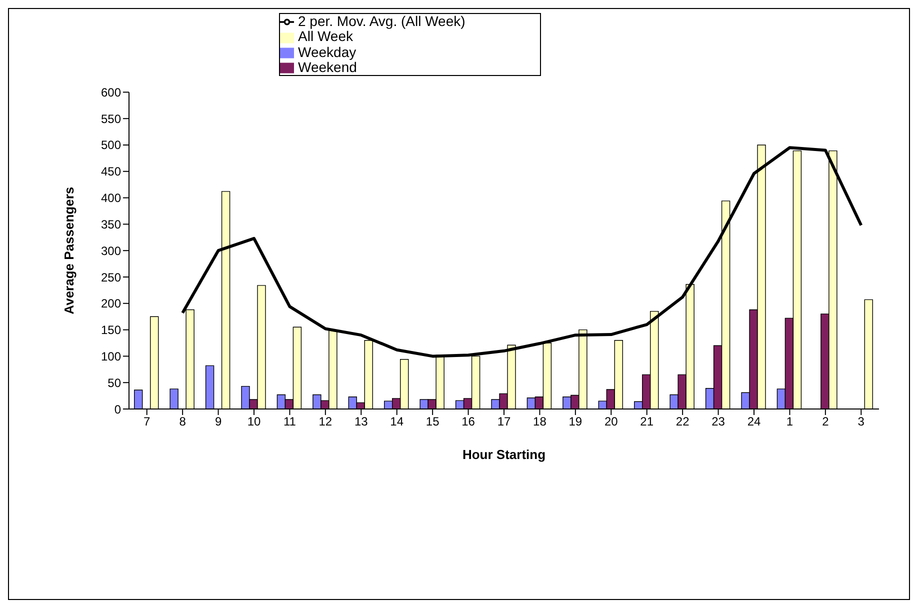  What do you see at coordinates (115, 383) in the screenshot?
I see `y-tick-label: 50` at bounding box center [115, 383].